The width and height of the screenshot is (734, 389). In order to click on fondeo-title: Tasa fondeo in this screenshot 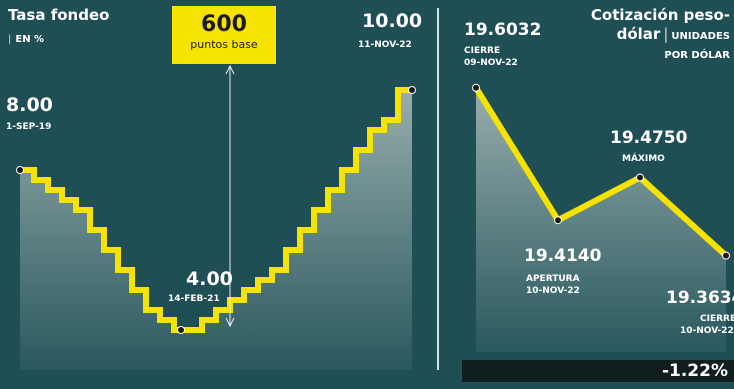, I will do `click(59, 15)`.